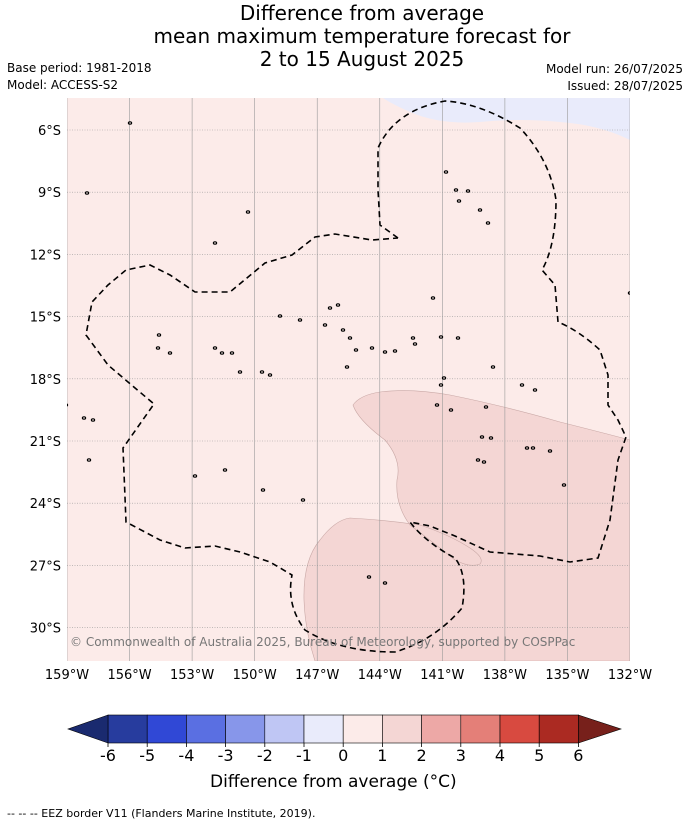 The height and width of the screenshot is (827, 690). Describe the element at coordinates (500, 755) in the screenshot. I see `colorbar-tick-label: 4` at that location.